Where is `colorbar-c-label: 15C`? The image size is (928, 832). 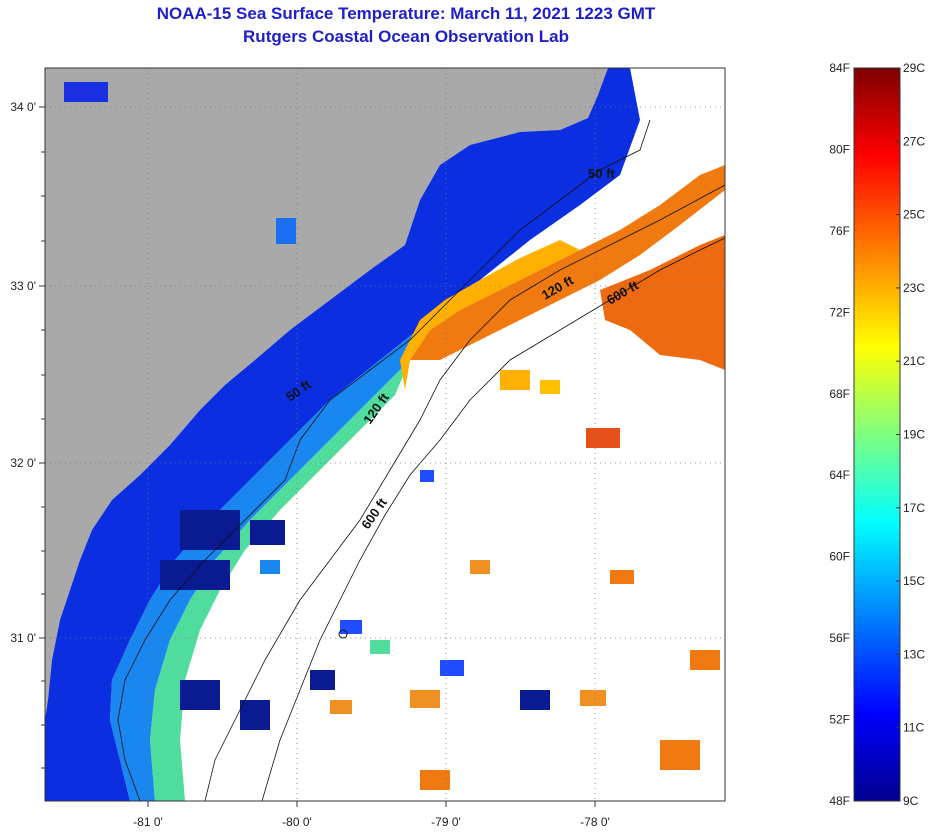
colorbar-c-label: 15C is located at coordinates (914, 581).